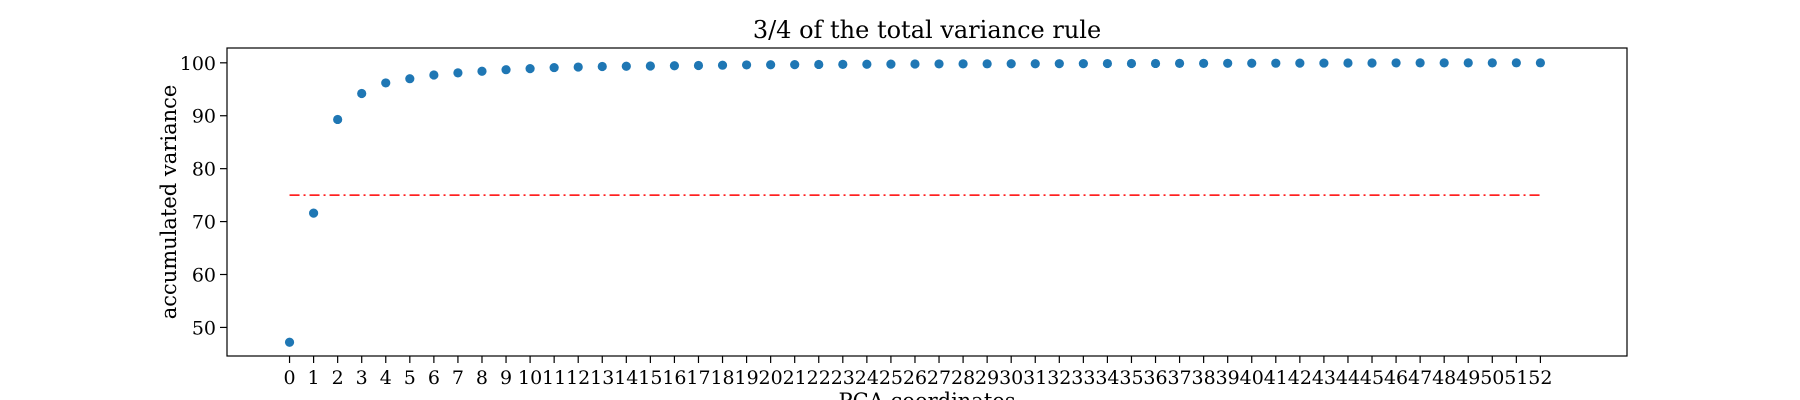 The width and height of the screenshot is (1800, 400). What do you see at coordinates (1179, 378) in the screenshot?
I see `x-tick-label: 37` at bounding box center [1179, 378].